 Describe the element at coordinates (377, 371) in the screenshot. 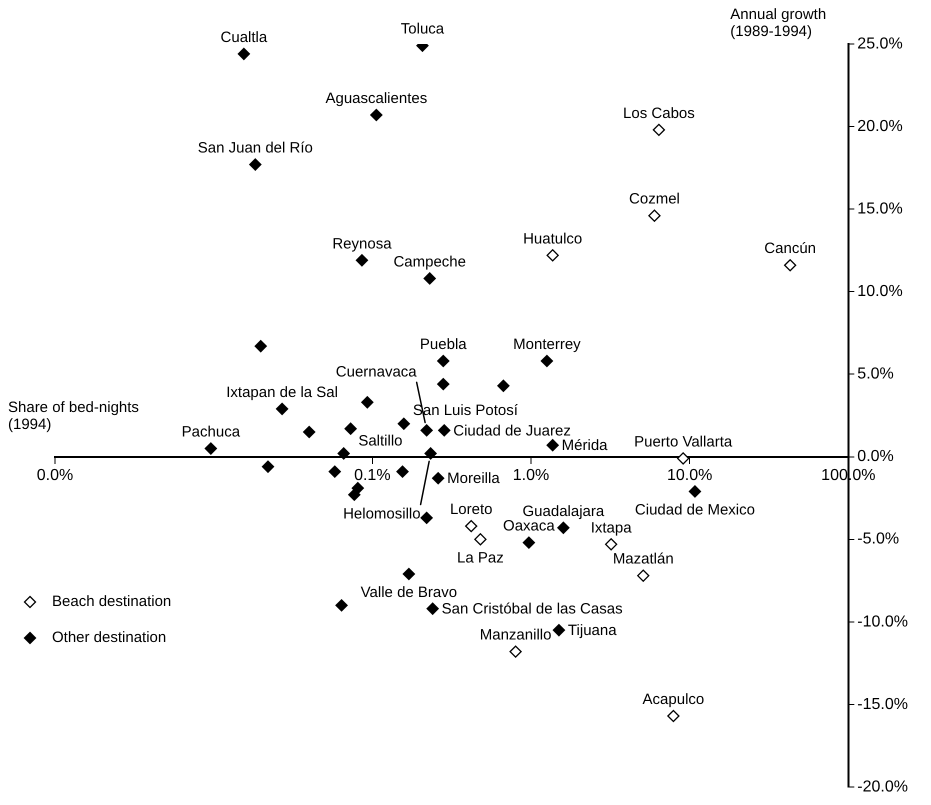

I see `annotation: Cuernavaca` at that location.